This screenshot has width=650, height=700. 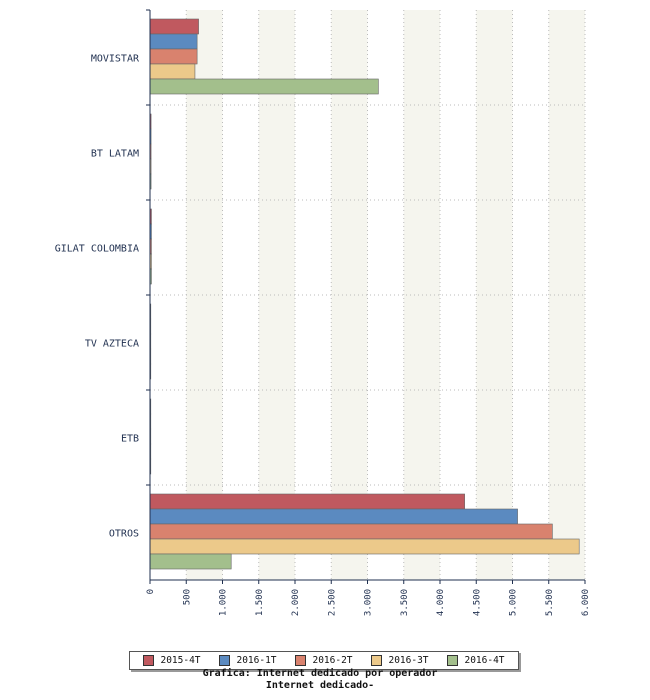 I want to click on x-tick-label: 3.500, so click(x=405, y=602).